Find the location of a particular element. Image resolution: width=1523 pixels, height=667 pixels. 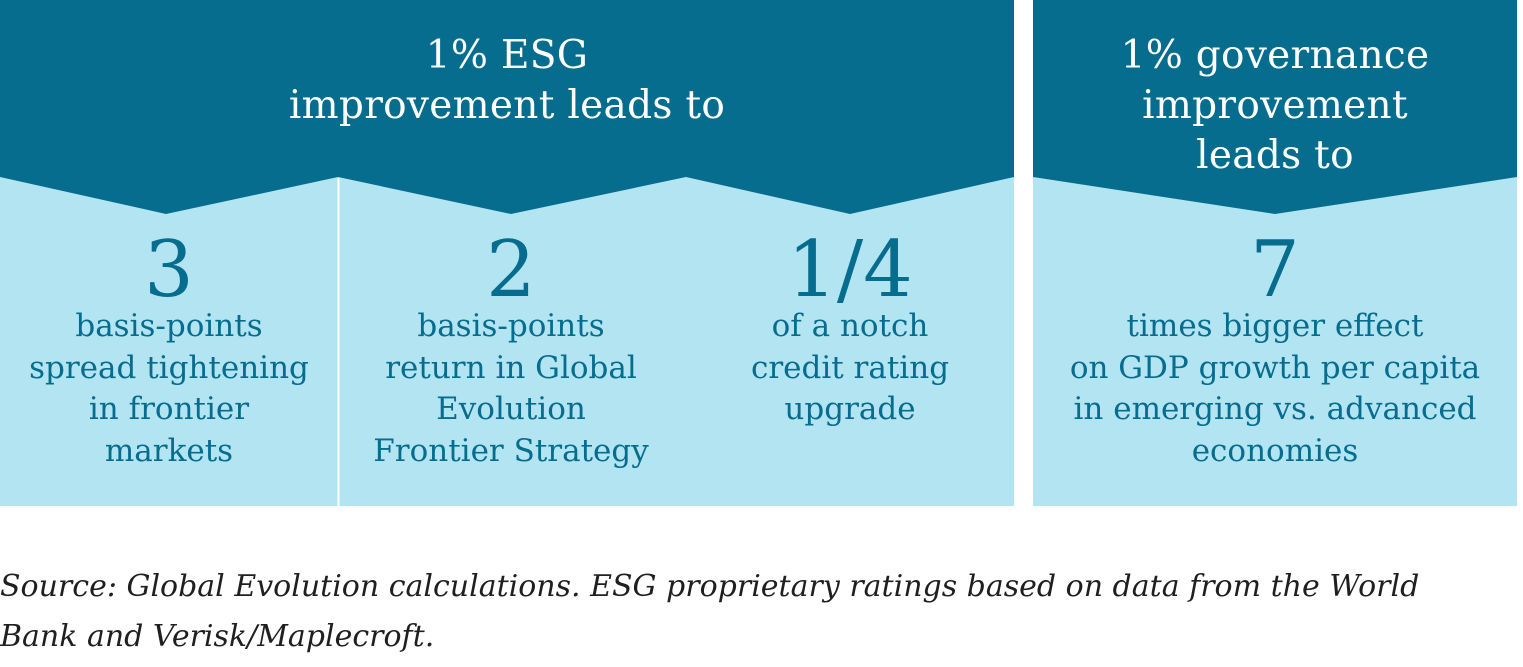

governance-header-banner is located at coordinates (1275, 107).